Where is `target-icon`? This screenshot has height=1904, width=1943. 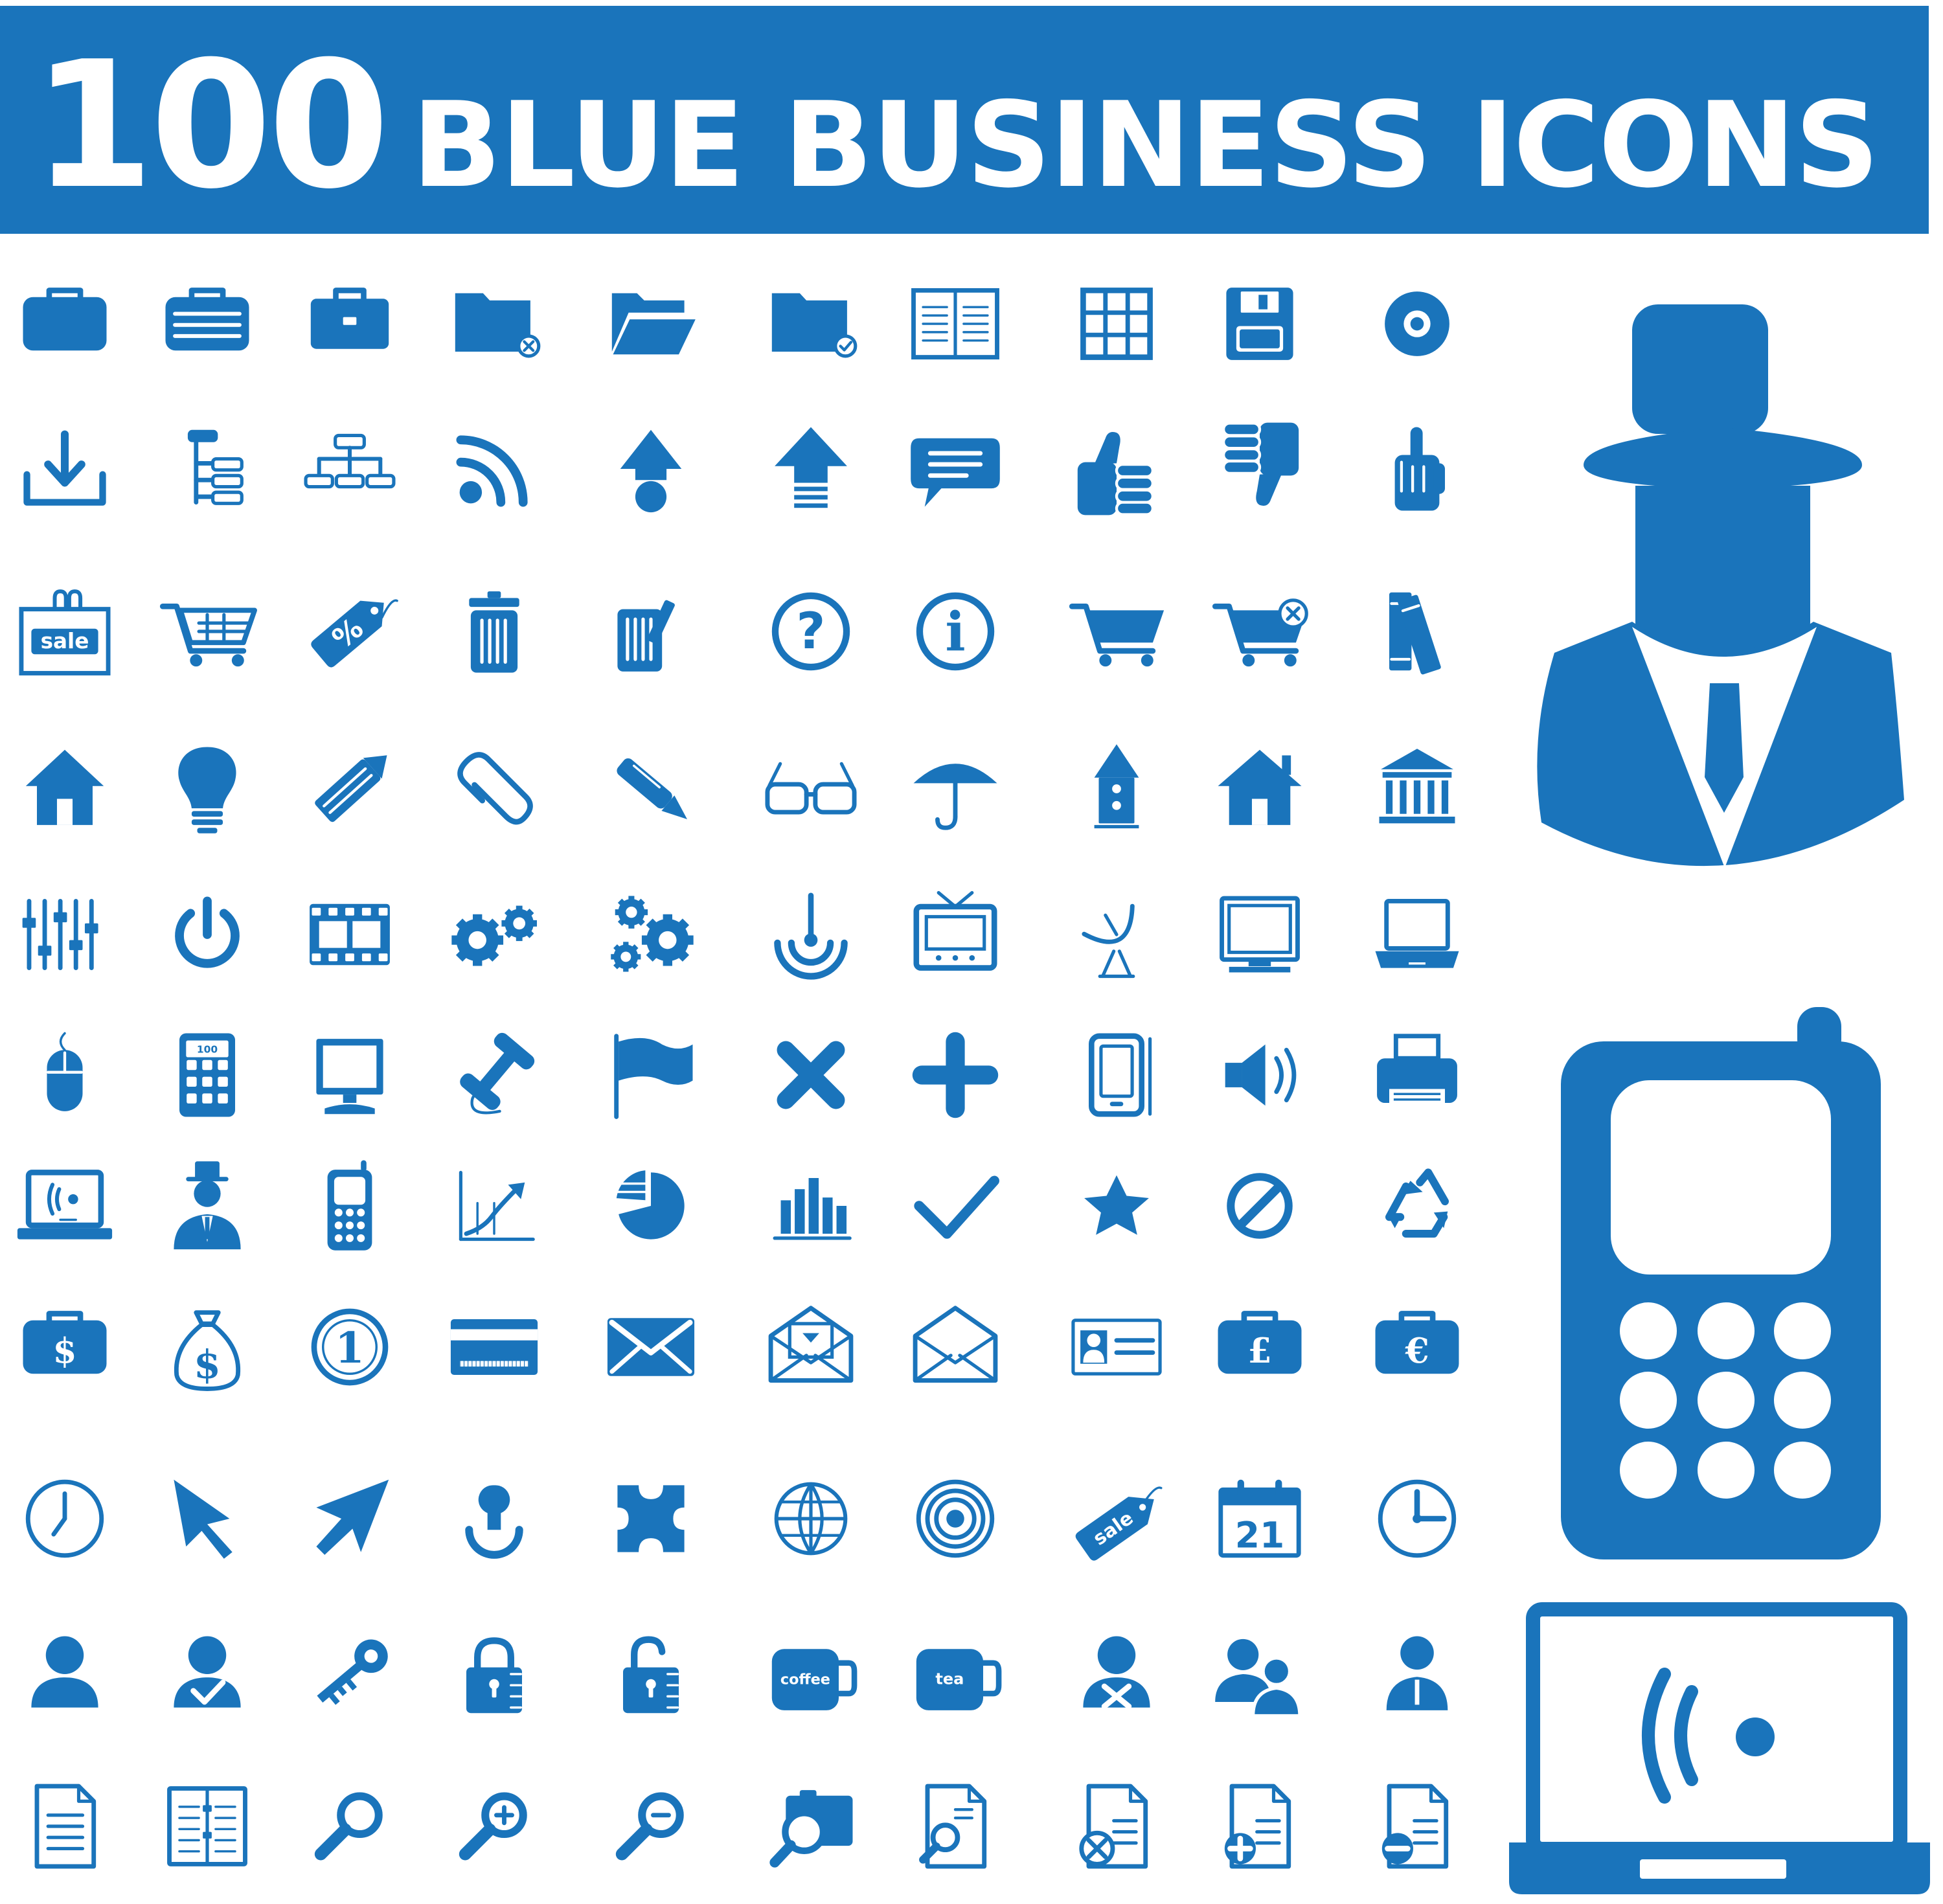 target-icon is located at coordinates (955, 1518).